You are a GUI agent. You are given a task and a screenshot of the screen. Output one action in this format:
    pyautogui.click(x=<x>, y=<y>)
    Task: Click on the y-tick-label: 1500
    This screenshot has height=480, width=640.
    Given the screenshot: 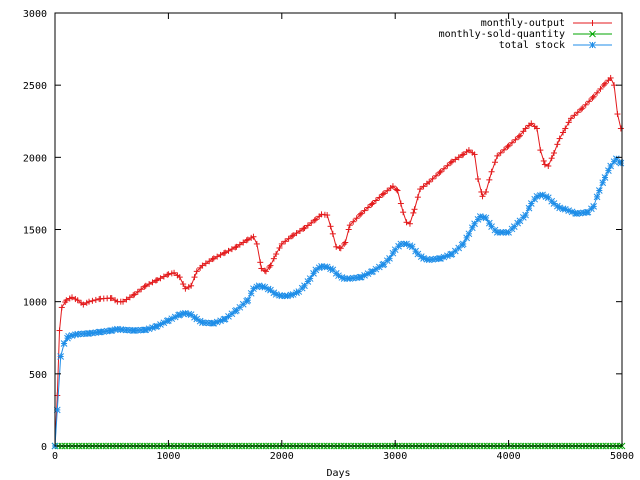 What is the action you would take?
    pyautogui.click(x=35, y=231)
    